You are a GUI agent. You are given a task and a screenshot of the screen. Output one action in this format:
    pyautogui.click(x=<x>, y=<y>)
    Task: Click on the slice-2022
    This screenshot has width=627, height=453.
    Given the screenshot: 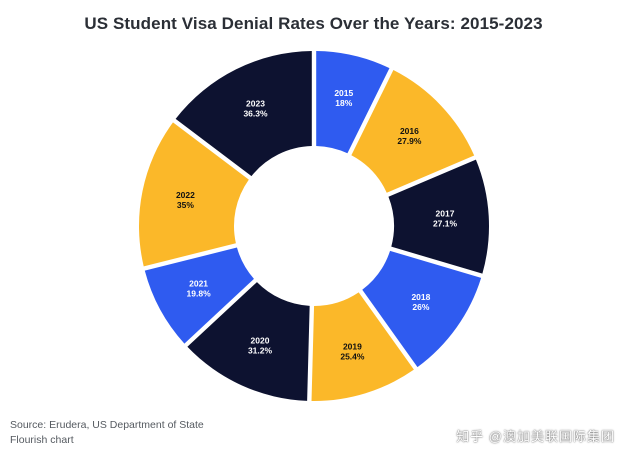 What is the action you would take?
    pyautogui.click(x=194, y=194)
    